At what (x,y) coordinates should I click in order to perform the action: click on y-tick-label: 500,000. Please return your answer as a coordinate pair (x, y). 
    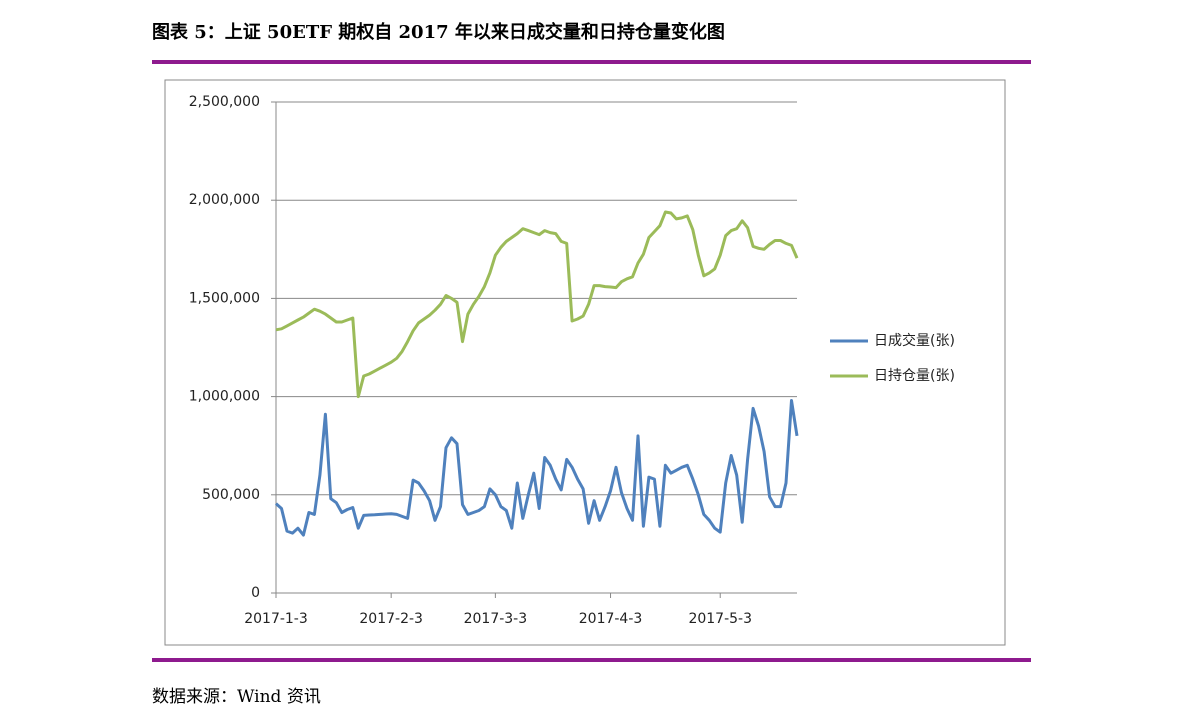
    Looking at the image, I should click on (231, 495).